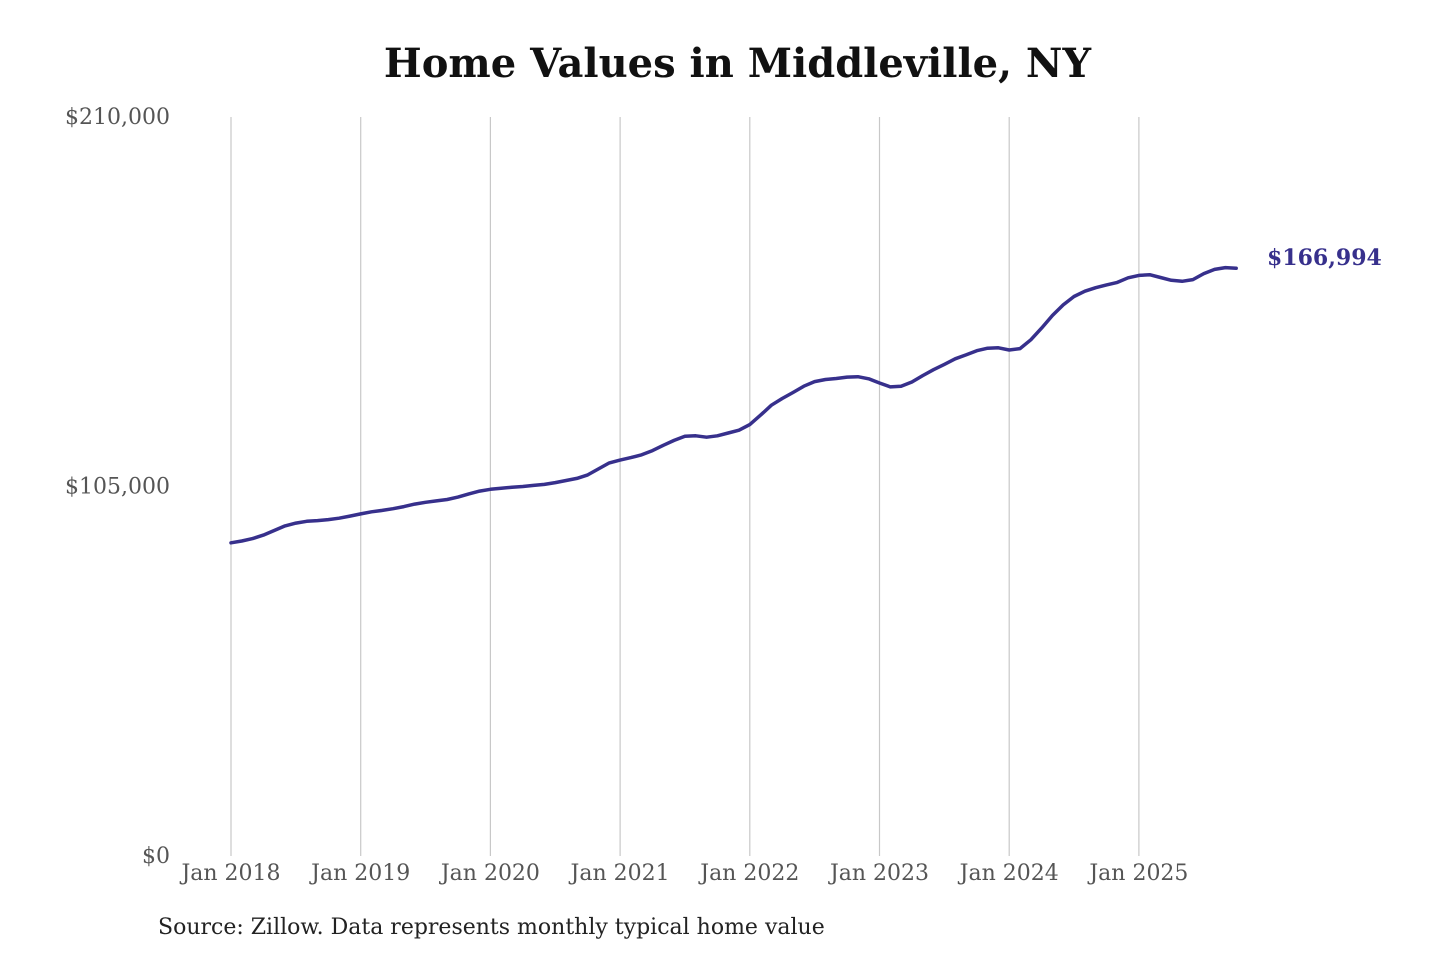 This screenshot has height=960, width=1440. I want to click on x-tick-label: Jan 2019, so click(359, 873).